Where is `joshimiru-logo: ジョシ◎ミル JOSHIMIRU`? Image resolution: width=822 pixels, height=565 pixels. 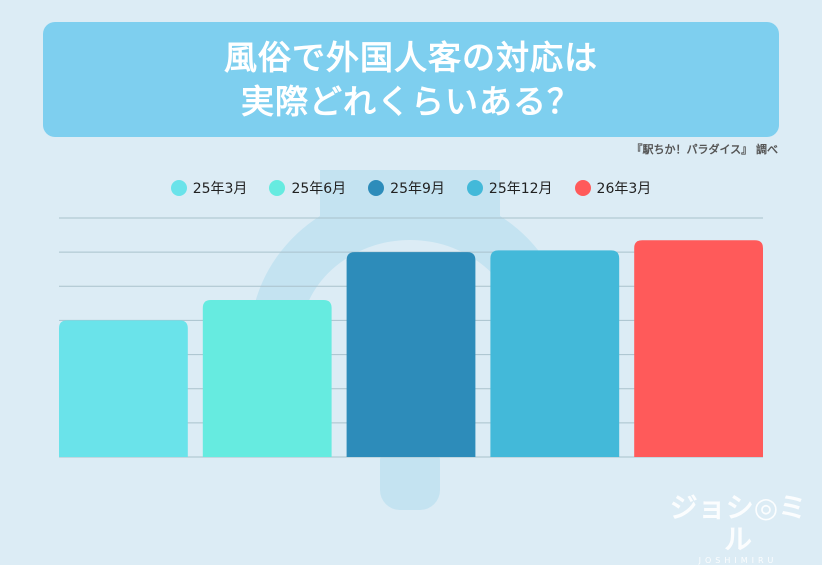 joshimiru-logo: ジョシ◎ミル JOSHIMIRU is located at coordinates (738, 528).